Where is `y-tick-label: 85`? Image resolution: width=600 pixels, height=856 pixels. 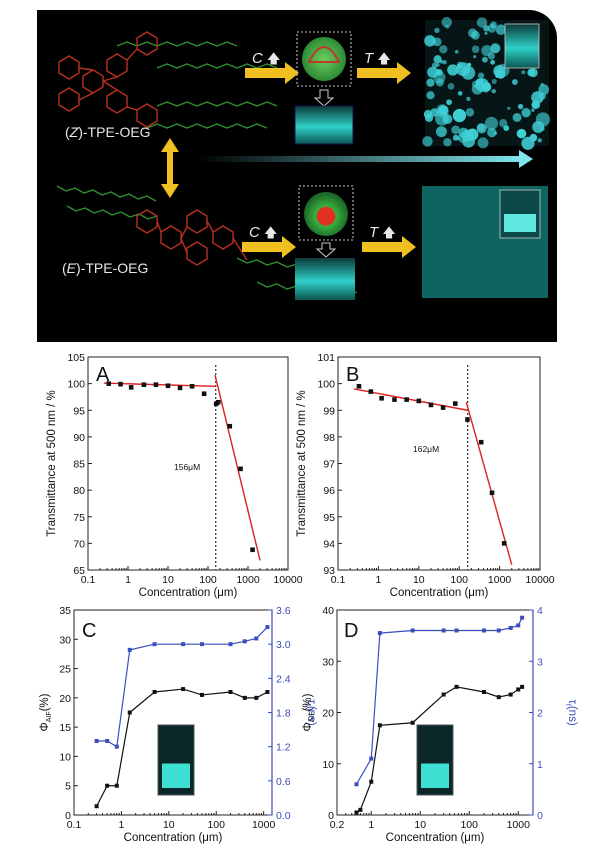 y-tick-label: 85 is located at coordinates (79, 465).